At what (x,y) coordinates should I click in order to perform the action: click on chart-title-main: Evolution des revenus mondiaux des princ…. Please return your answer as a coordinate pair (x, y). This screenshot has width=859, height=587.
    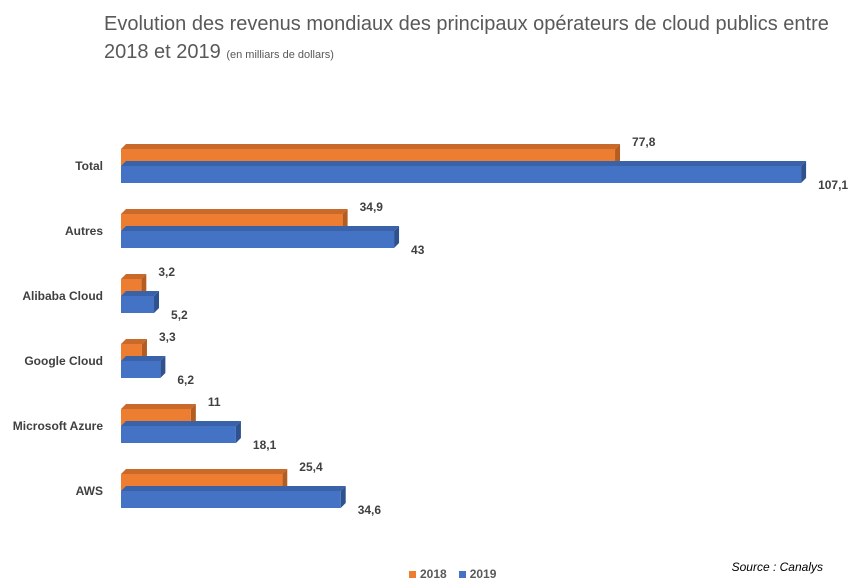
    Looking at the image, I should click on (466, 38).